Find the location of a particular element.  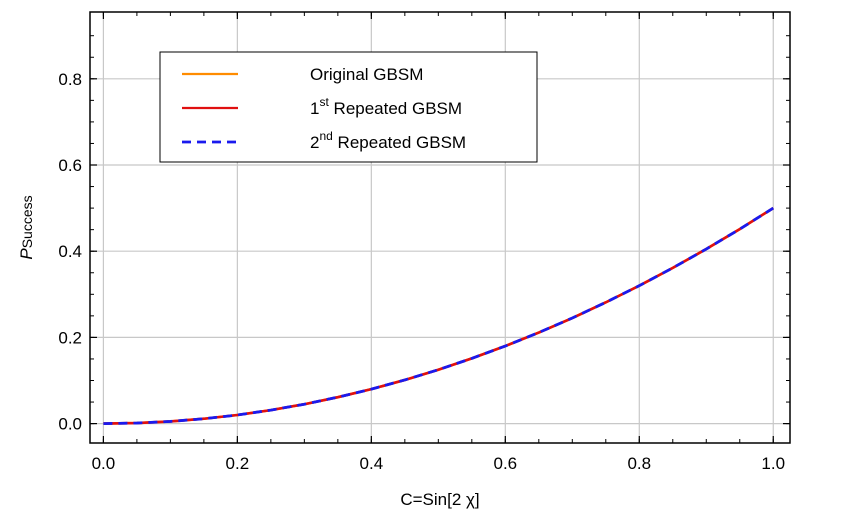

x-tick-label: 0.4 is located at coordinates (372, 463).